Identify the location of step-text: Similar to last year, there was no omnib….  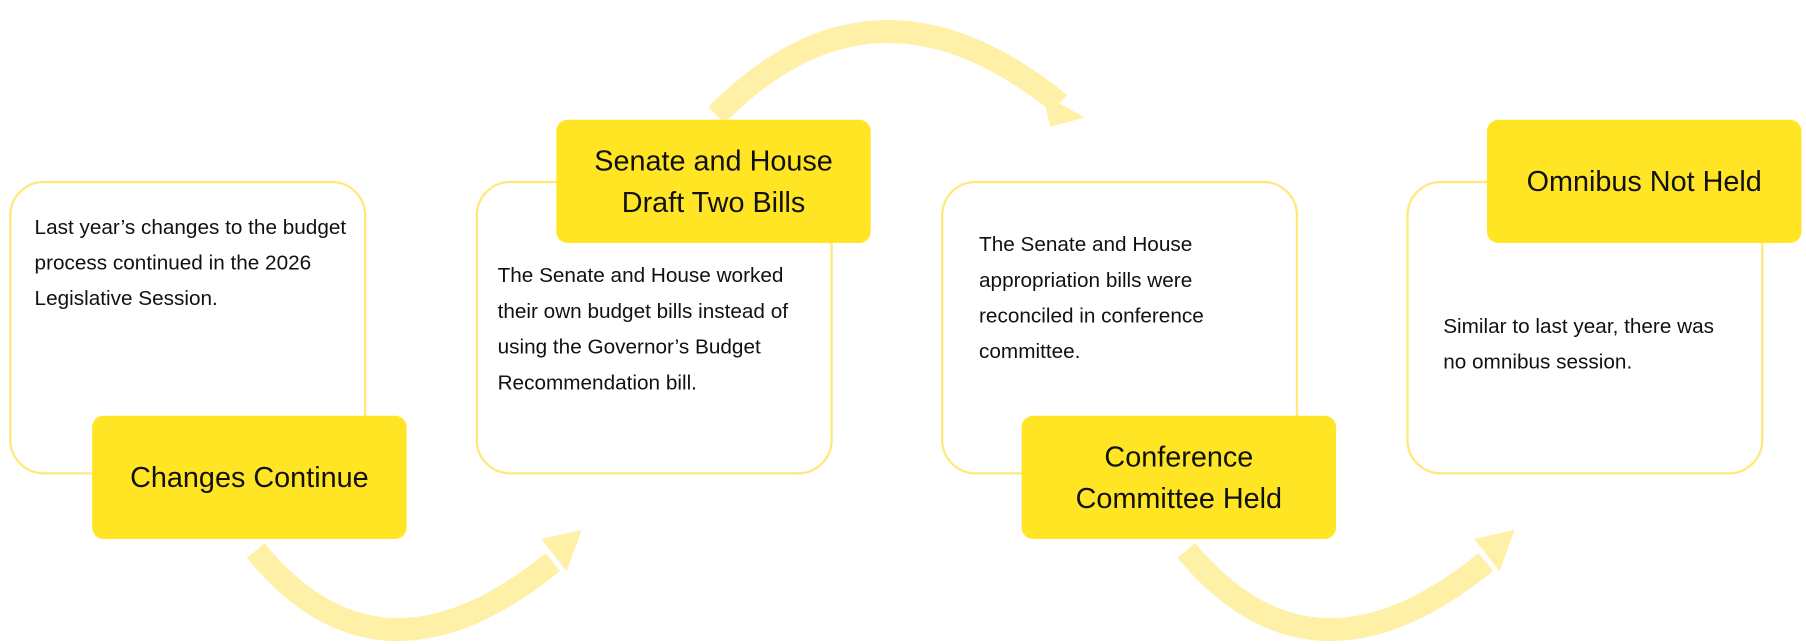
(1578, 344).